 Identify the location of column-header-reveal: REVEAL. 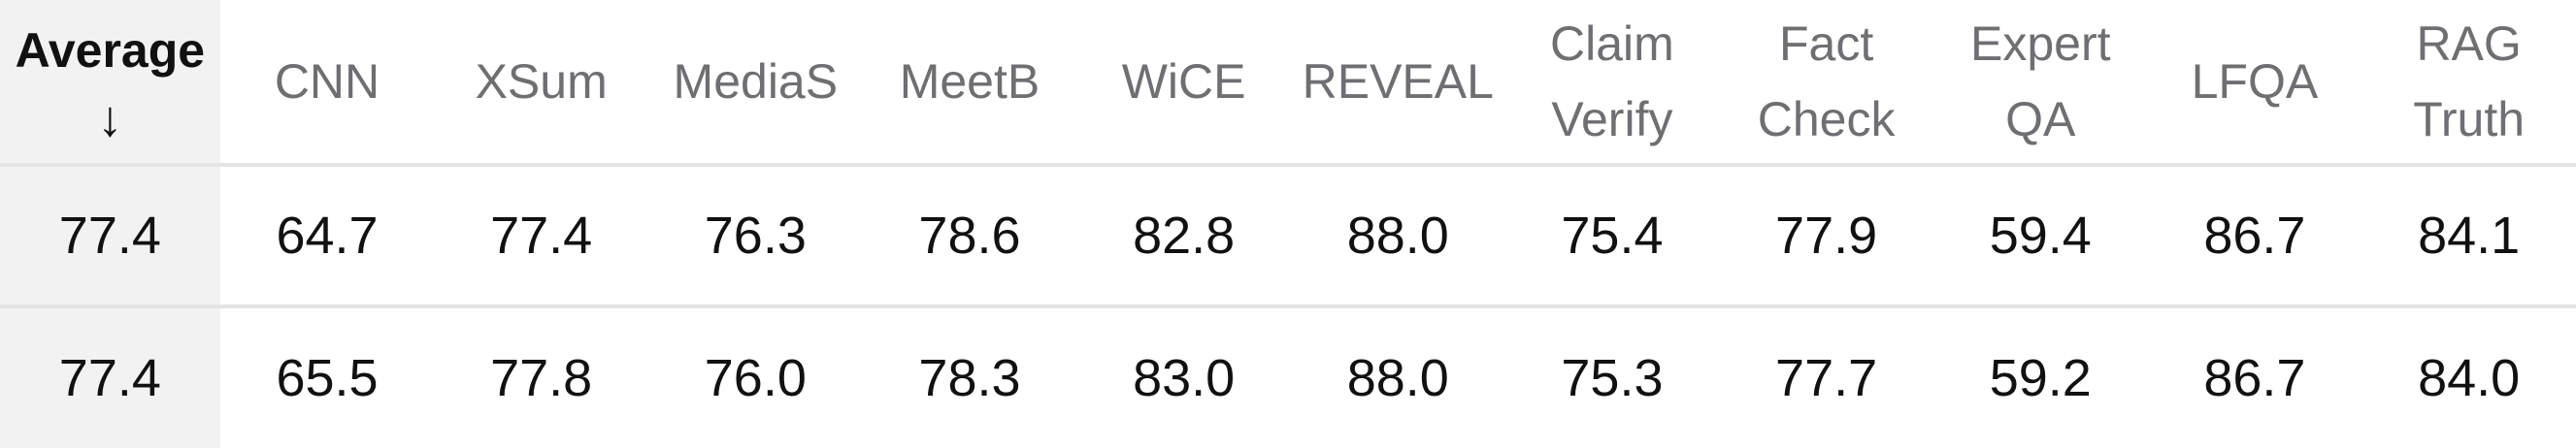
(1397, 83).